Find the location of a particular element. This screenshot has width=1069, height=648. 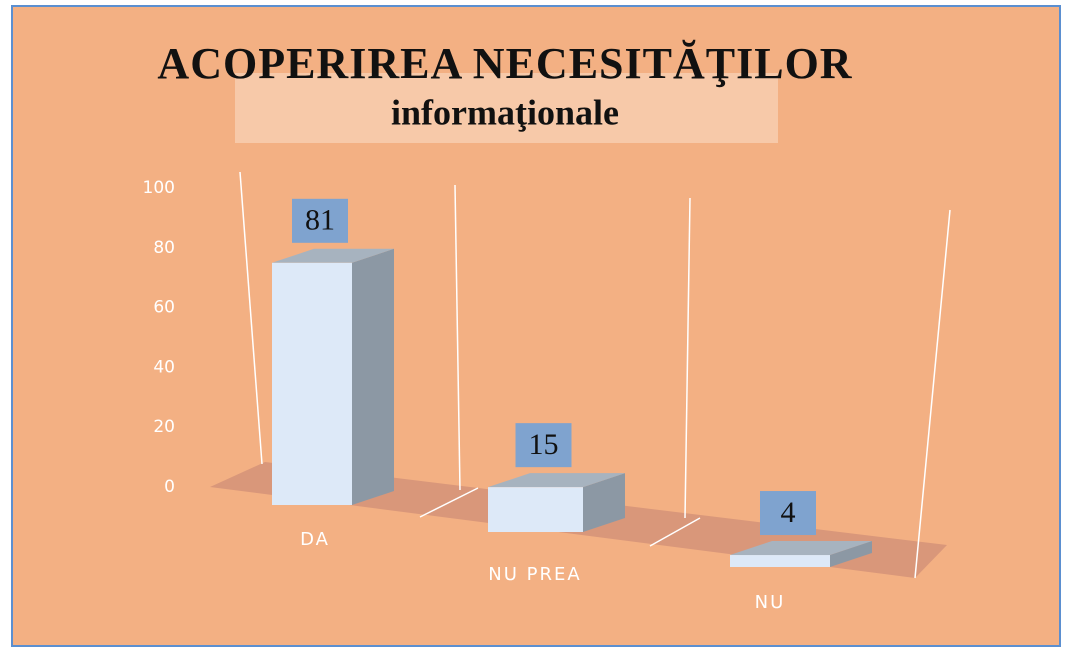

subtitle-box is located at coordinates (506, 108).